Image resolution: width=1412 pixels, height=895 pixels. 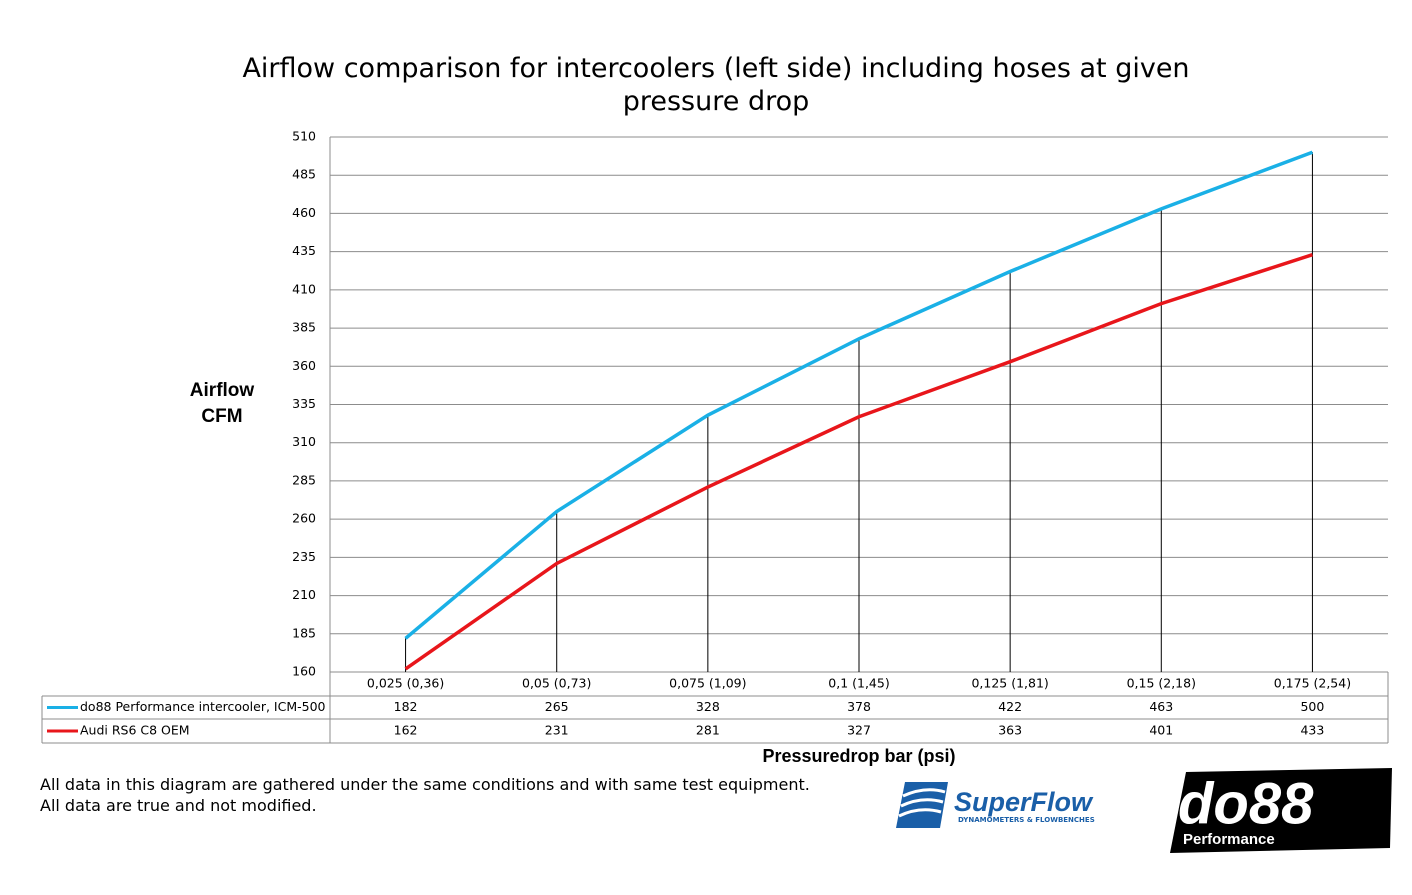 What do you see at coordinates (1010, 730) in the screenshot?
I see `table-value: 363` at bounding box center [1010, 730].